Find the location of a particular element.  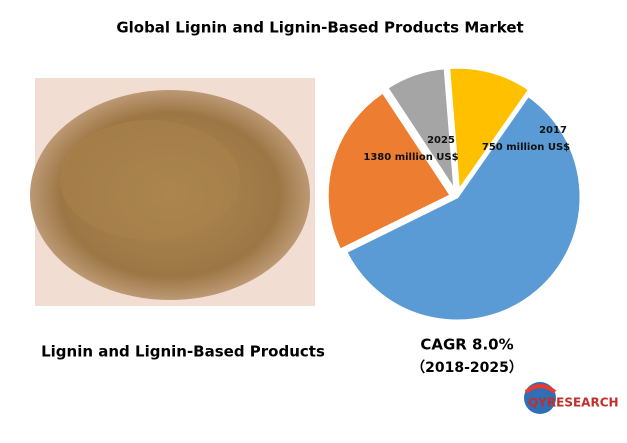

annotation: 1380 million US$ is located at coordinates (410, 157).